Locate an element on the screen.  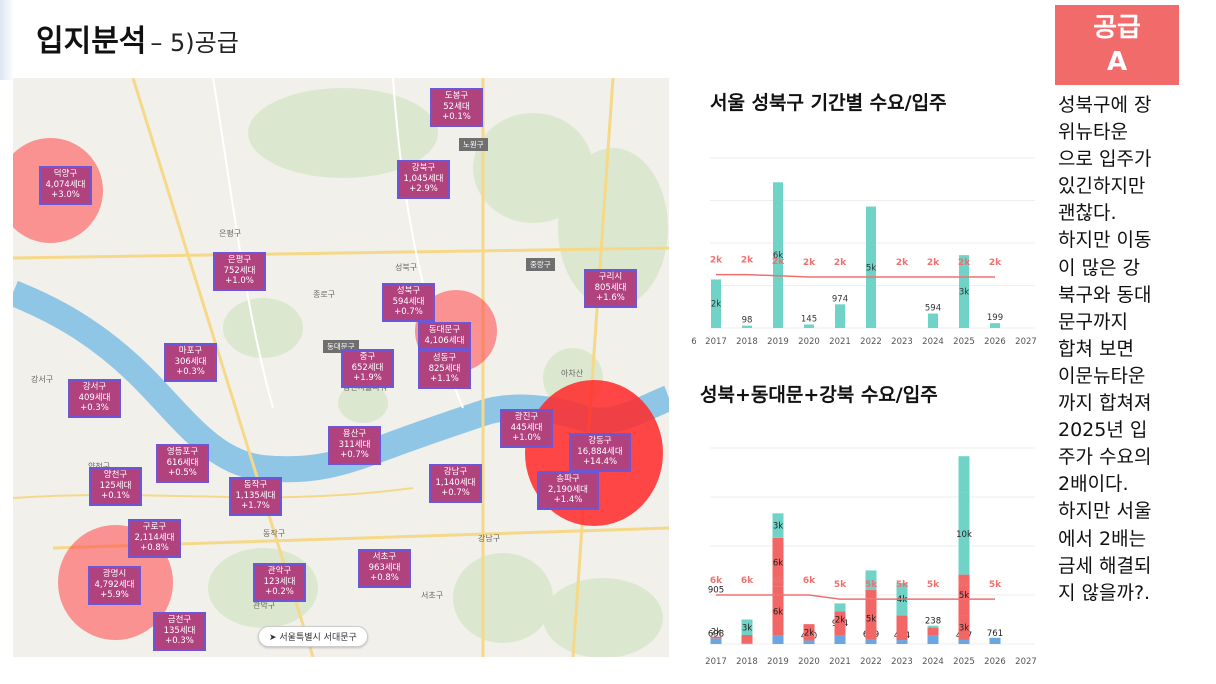
district-marker: 광명시 4,792세대 +5.9% is located at coordinates (114, 585).